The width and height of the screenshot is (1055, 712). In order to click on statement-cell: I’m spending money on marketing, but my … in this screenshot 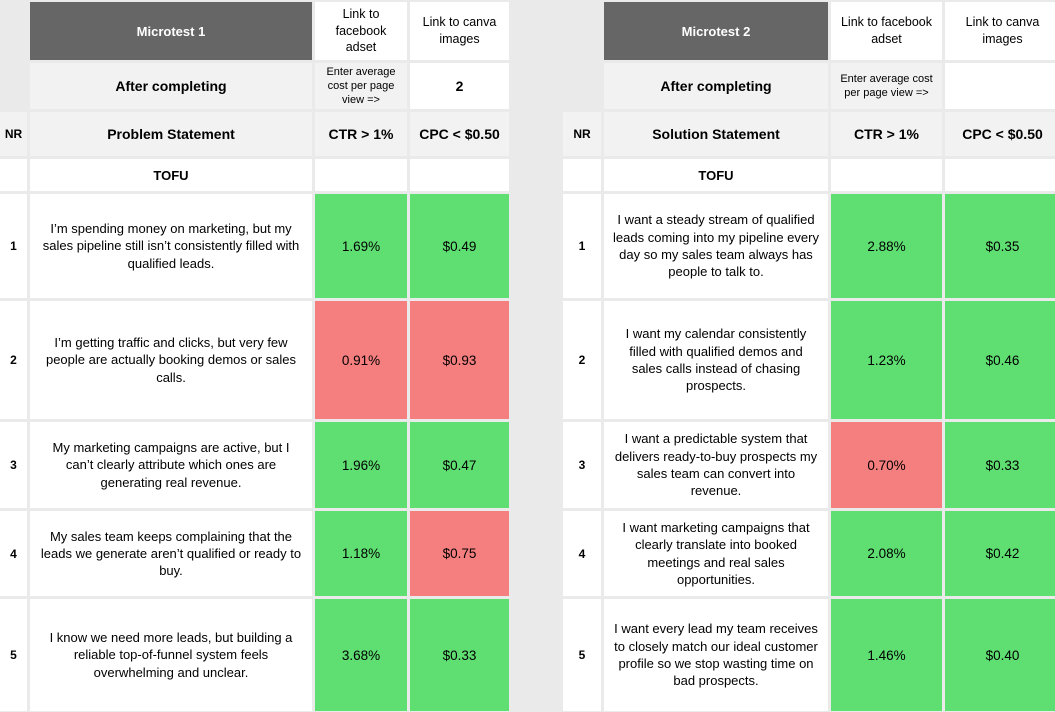, I will do `click(171, 246)`.